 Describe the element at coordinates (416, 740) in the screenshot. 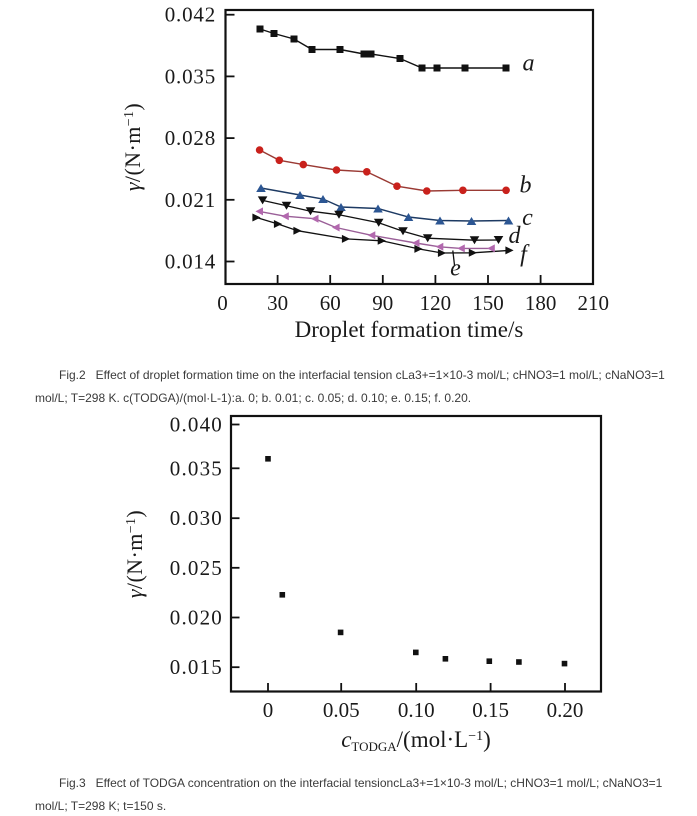

I see `svg-text: cTODGA/(mol·L−1)` at that location.